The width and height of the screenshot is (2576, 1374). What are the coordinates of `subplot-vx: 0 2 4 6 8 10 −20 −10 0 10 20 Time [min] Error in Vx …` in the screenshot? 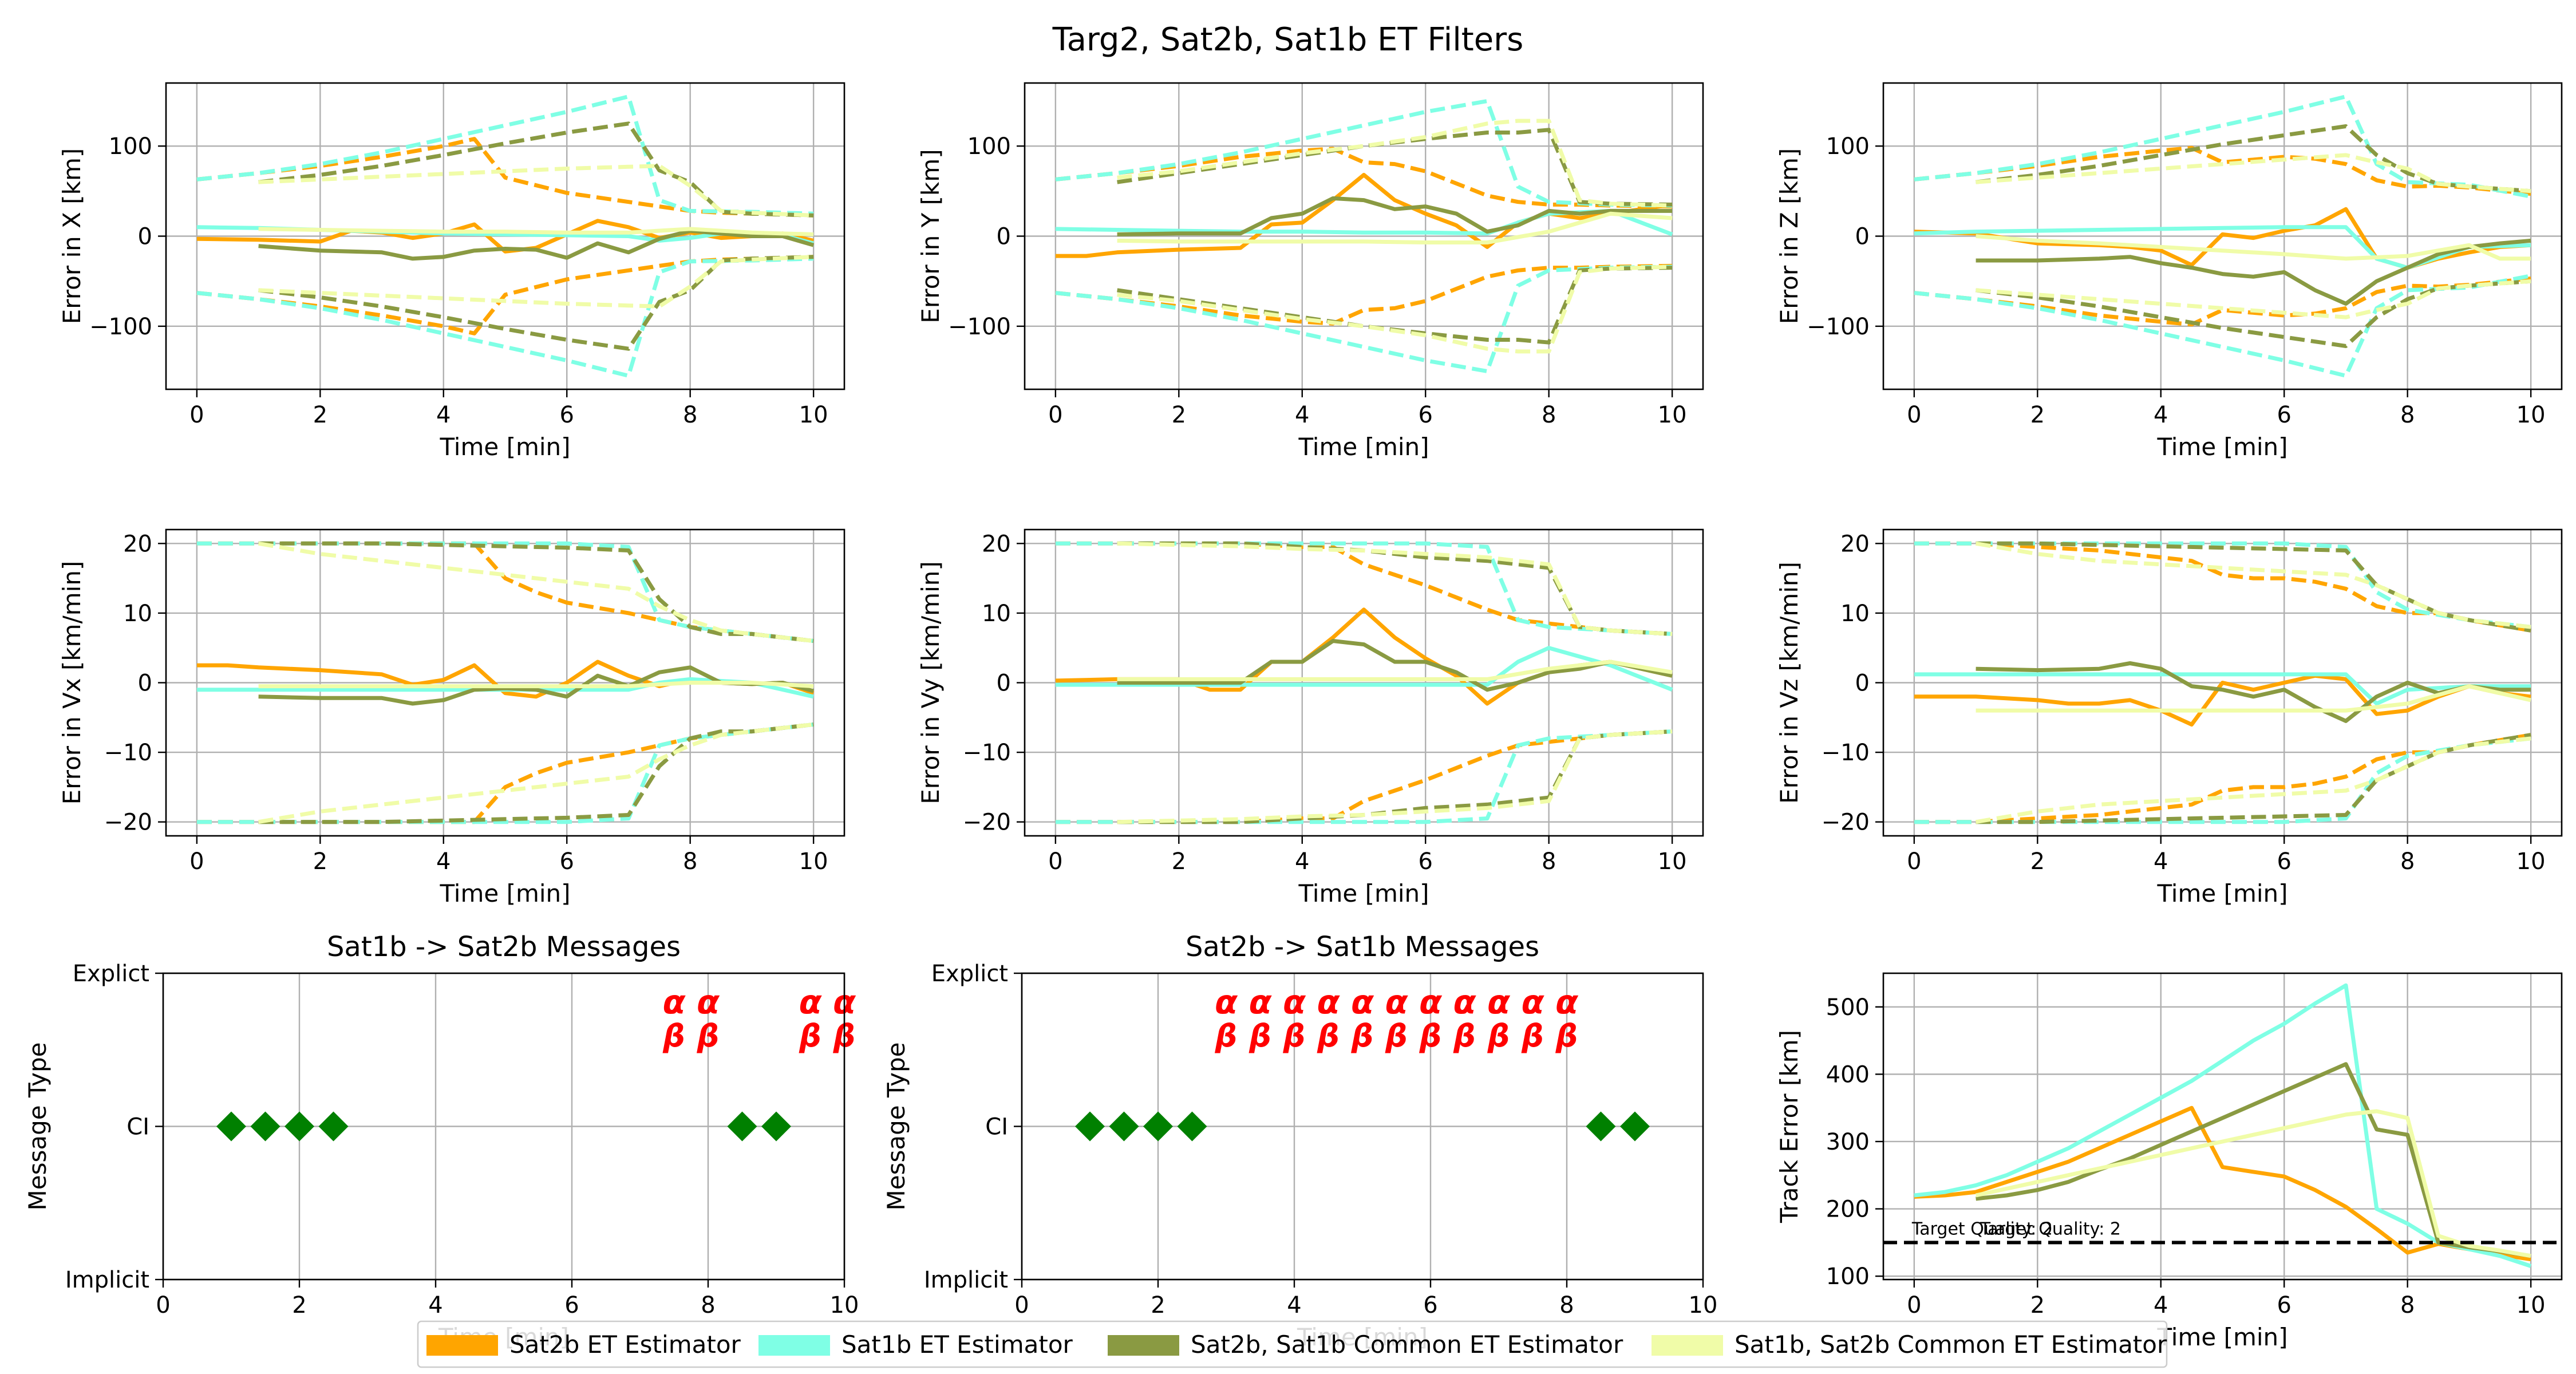 It's located at (452, 718).